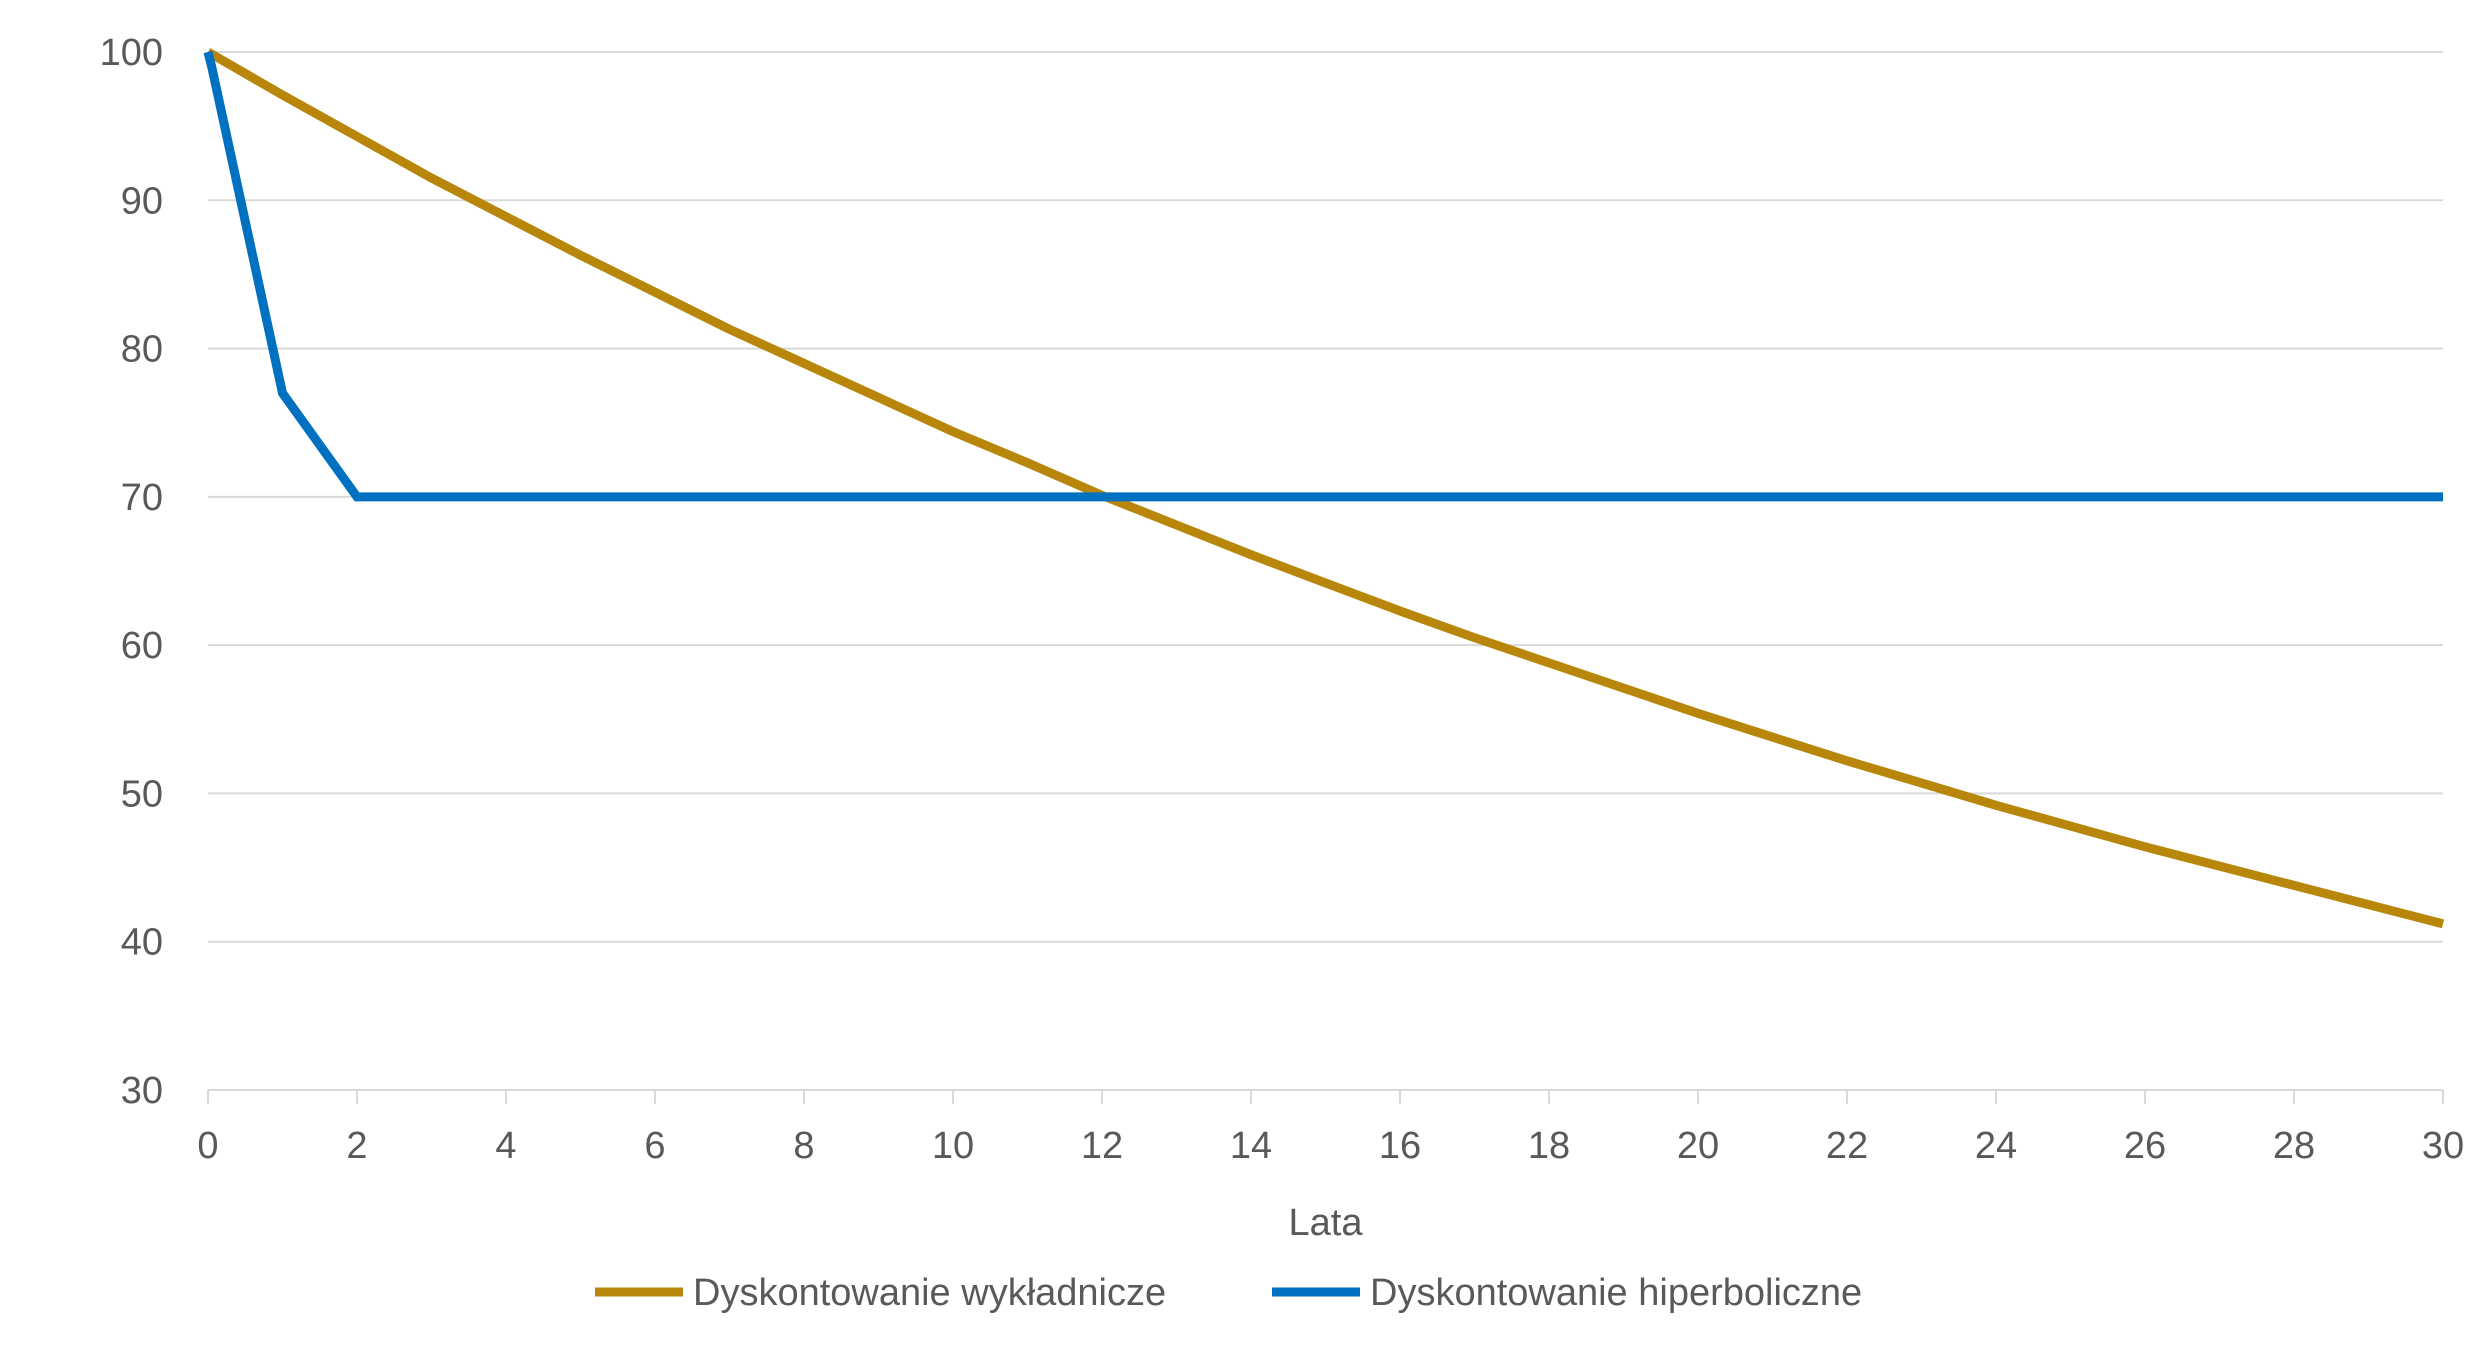 This screenshot has height=1352, width=2489. What do you see at coordinates (207, 1146) in the screenshot?
I see `x-tick-label: 0` at bounding box center [207, 1146].